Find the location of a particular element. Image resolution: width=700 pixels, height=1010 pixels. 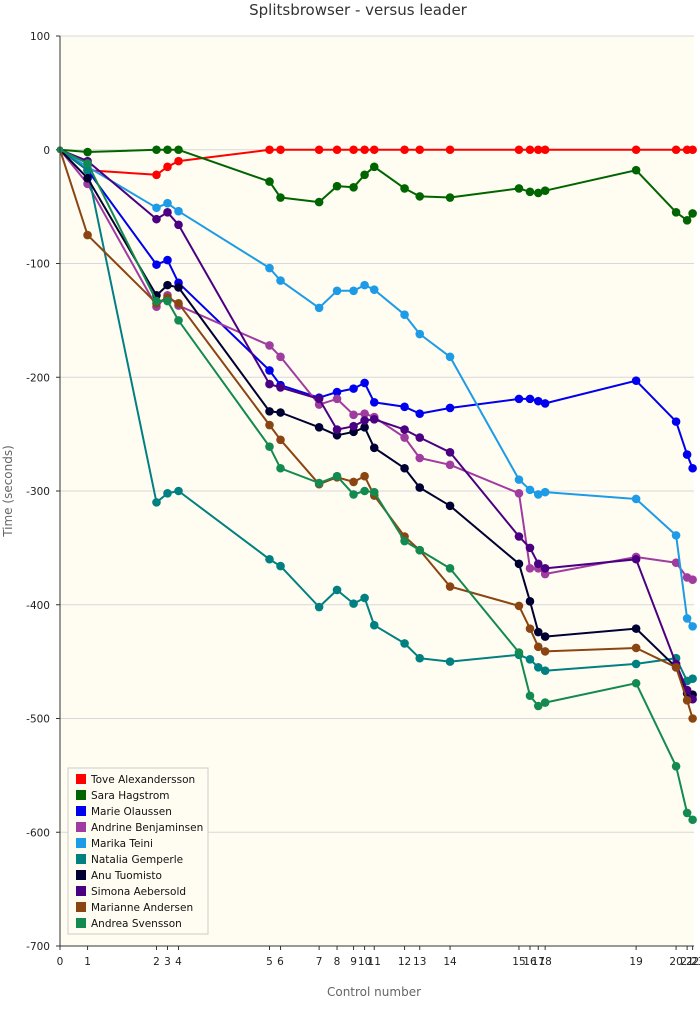

y-tick-label: -500 is located at coordinates (38, 720).